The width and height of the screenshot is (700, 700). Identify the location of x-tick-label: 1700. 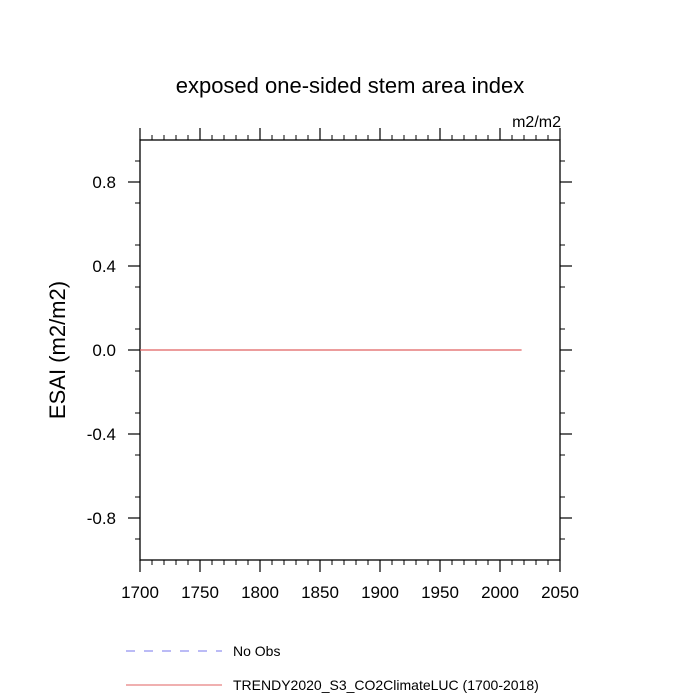
(140, 592).